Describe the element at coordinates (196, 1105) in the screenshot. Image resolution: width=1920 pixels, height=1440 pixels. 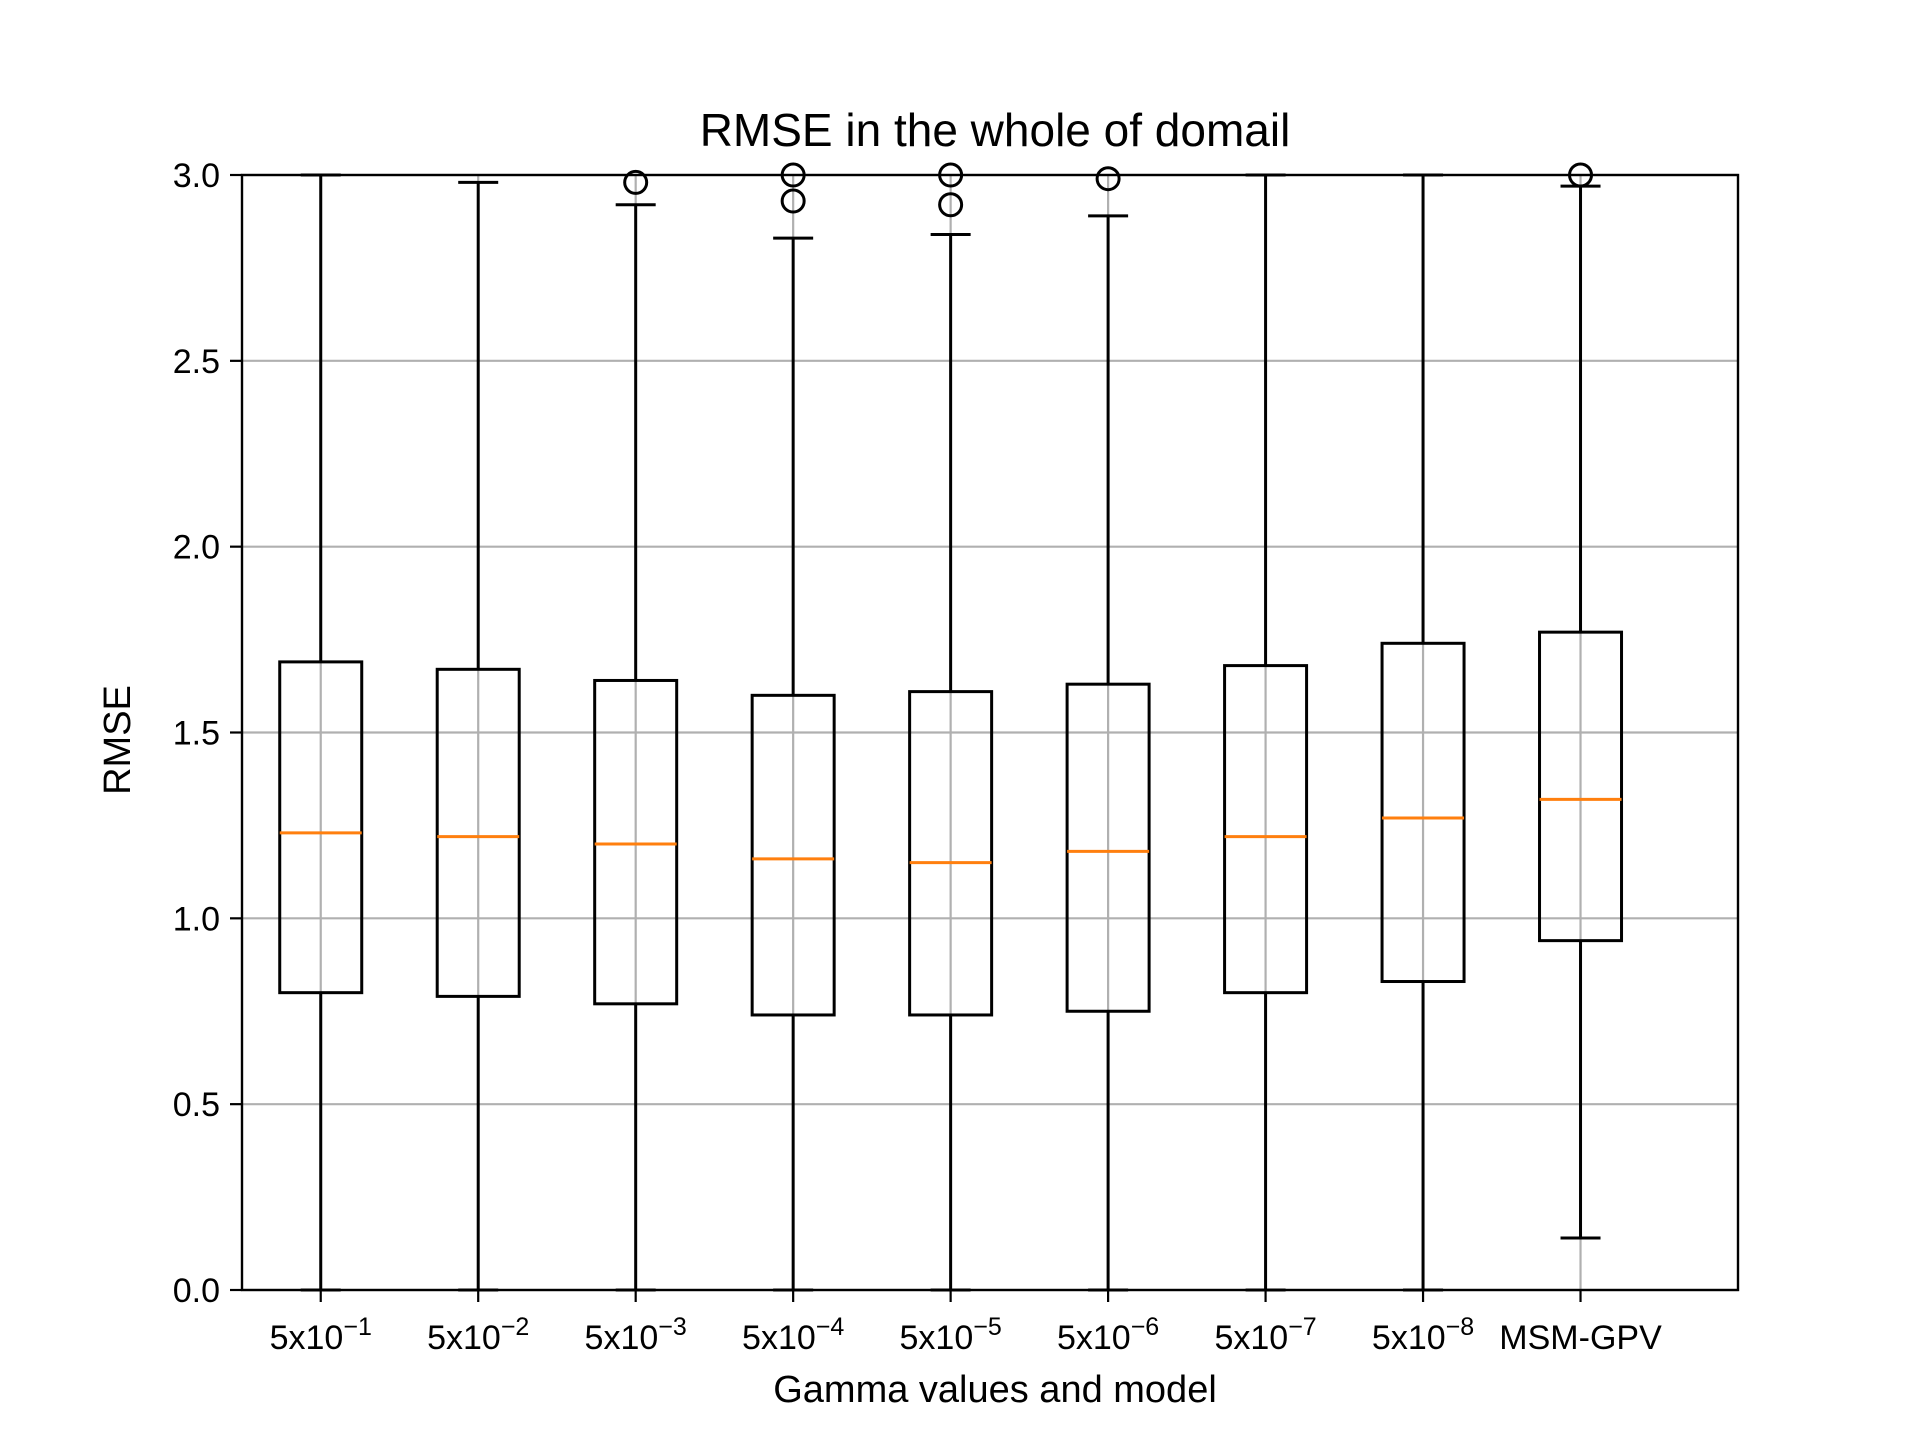
I see `y-tick-label: 0.5` at that location.